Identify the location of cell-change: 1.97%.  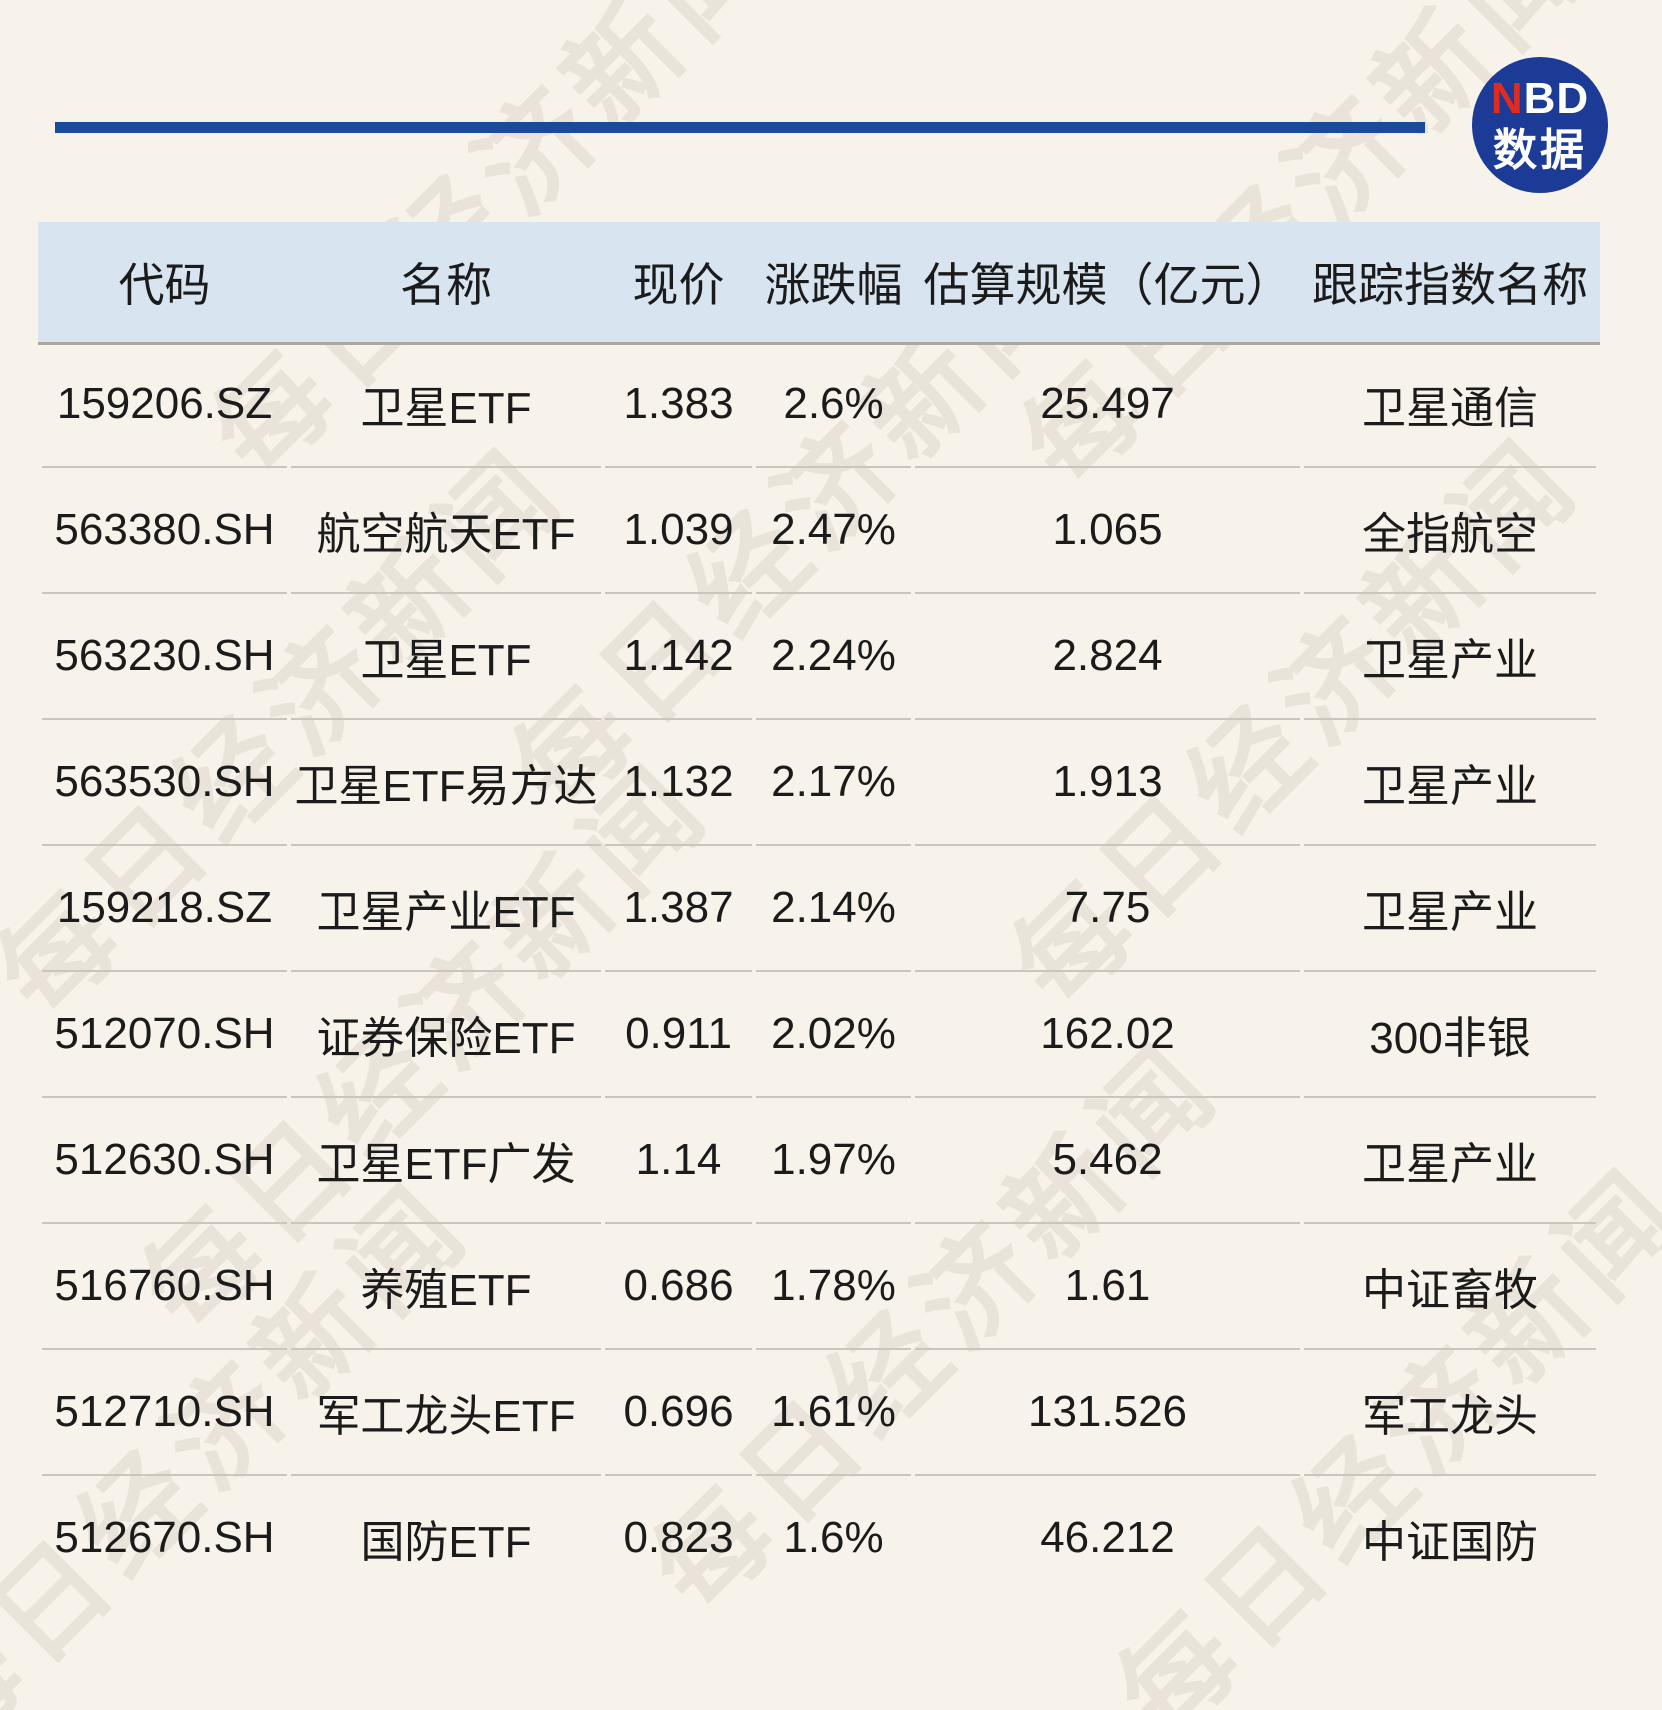
(833, 1161).